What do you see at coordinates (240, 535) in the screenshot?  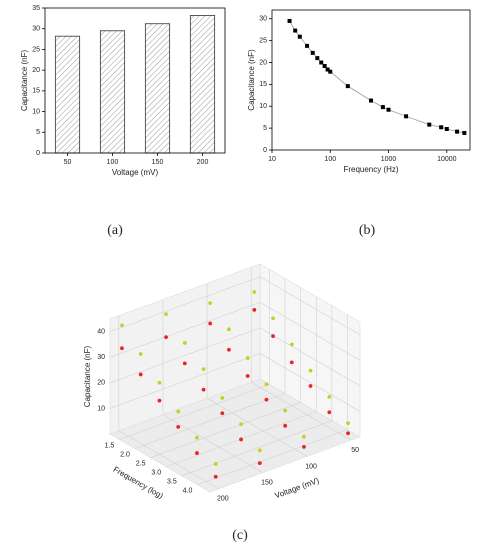 I see `panel-label: (c)` at bounding box center [240, 535].